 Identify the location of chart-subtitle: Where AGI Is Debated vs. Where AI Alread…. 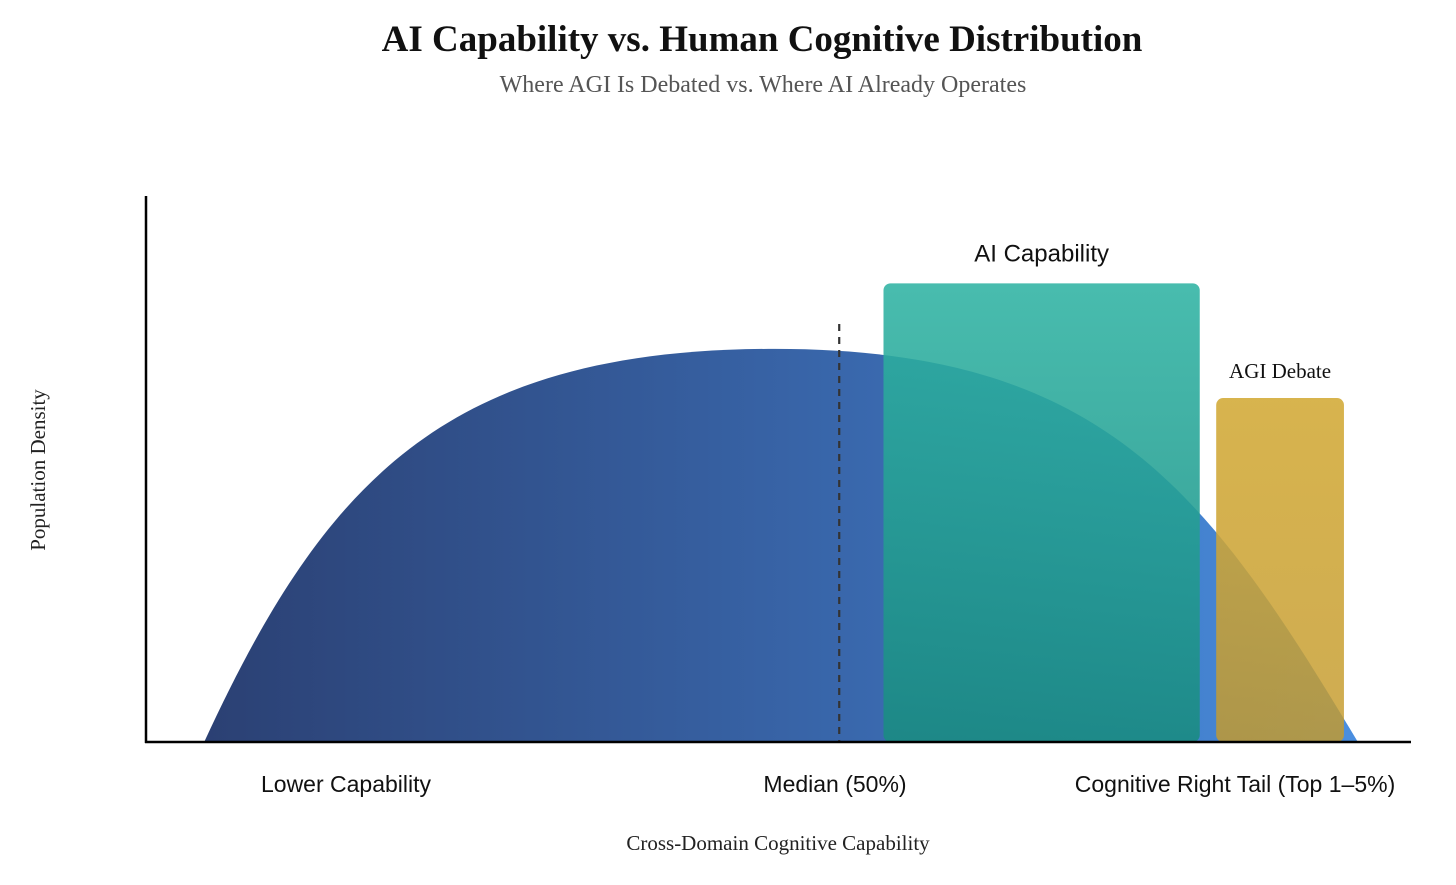
(763, 85).